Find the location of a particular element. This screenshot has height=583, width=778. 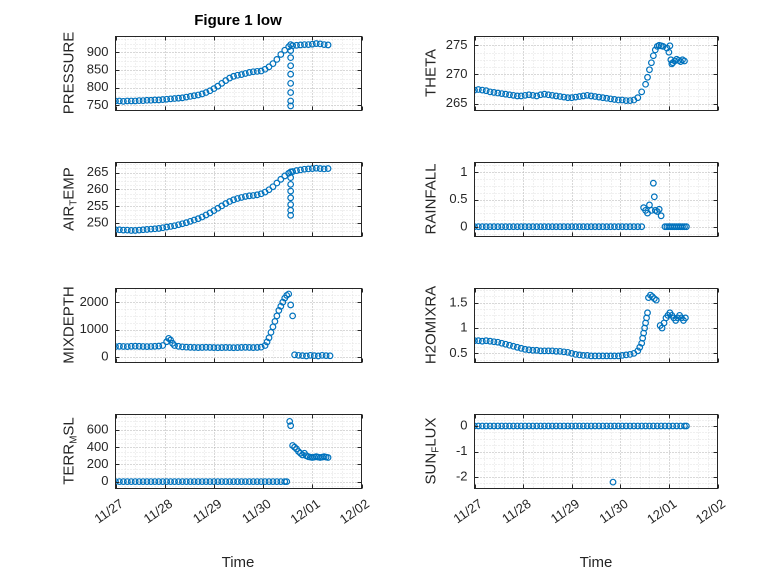

ylabel-text: PRESSURE is located at coordinates (69, 73).